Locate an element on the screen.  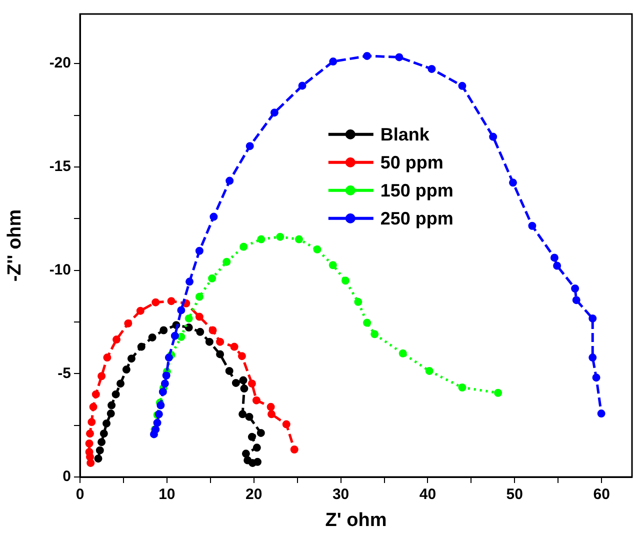
x-axis-title: Z' ohm is located at coordinates (356, 520).